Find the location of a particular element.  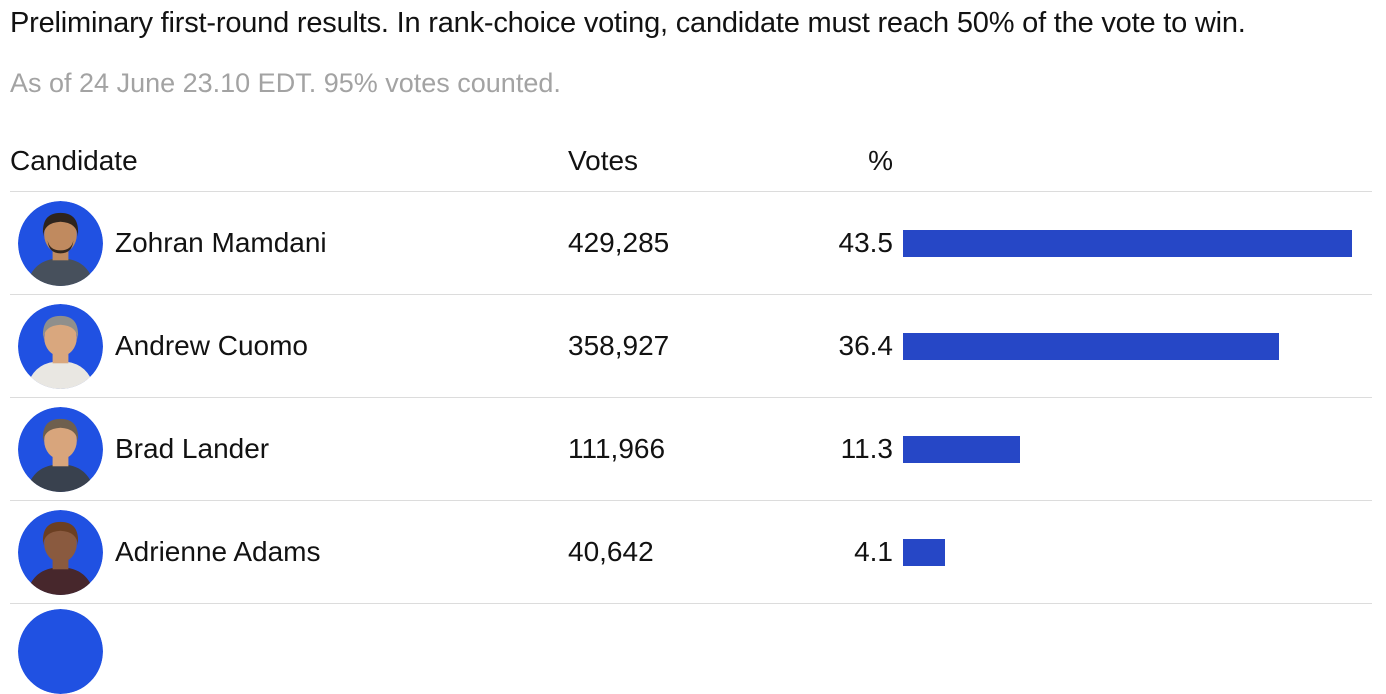

table-header-row: Candidate Votes % is located at coordinates (691, 168).